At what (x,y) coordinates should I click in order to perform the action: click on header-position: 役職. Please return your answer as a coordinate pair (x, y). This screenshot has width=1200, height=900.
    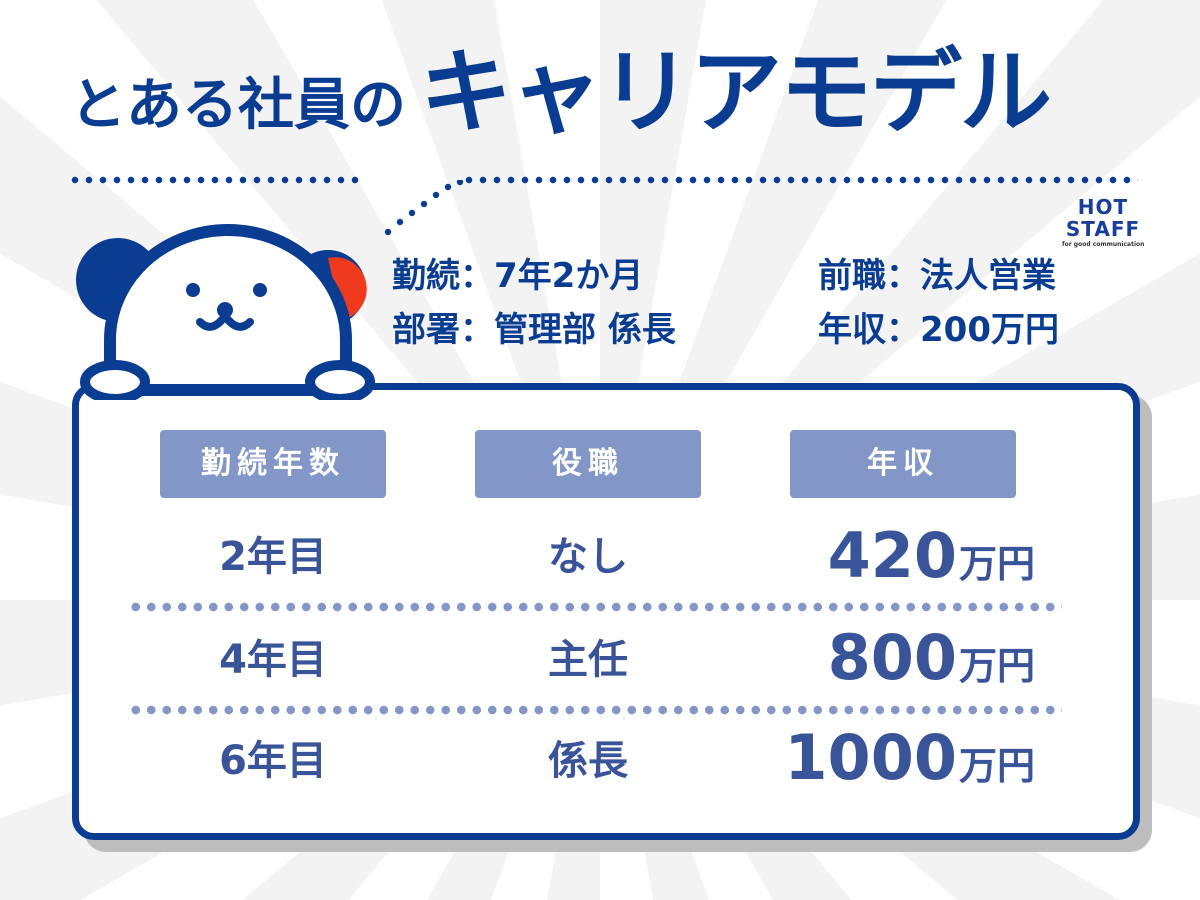
    Looking at the image, I should click on (588, 464).